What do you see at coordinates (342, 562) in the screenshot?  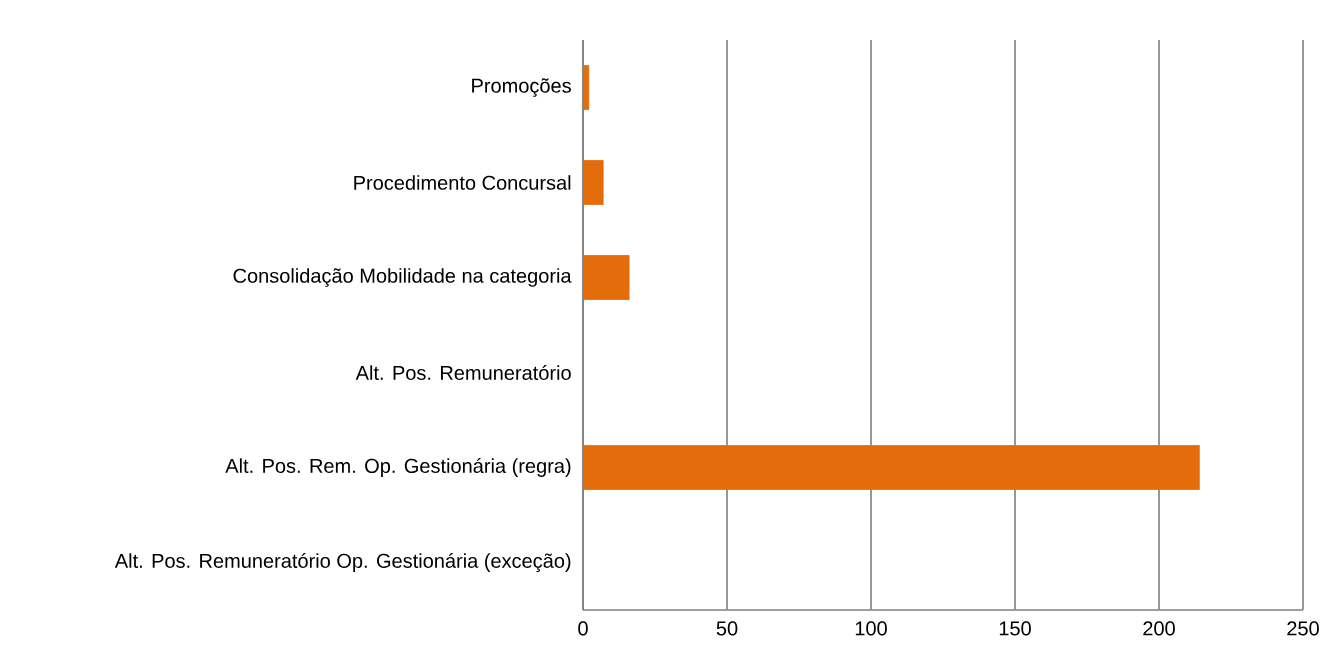 I see `y-tick-label: Alt. Pos. Remuneratório Op. Gestionária (exceção)` at bounding box center [342, 562].